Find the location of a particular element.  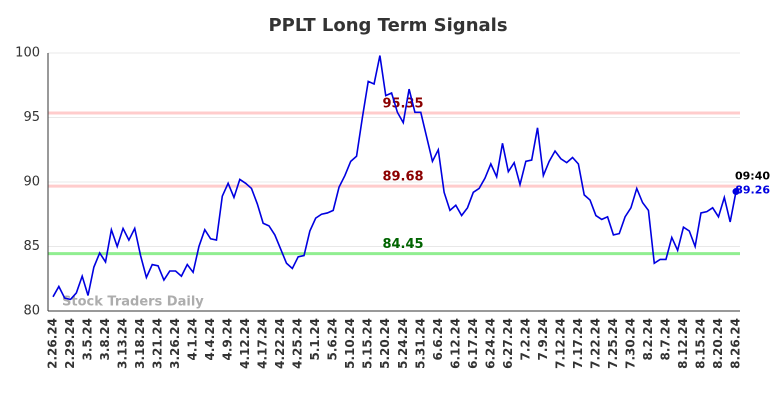

x-tick-label: 7.2.24 is located at coordinates (525, 339).